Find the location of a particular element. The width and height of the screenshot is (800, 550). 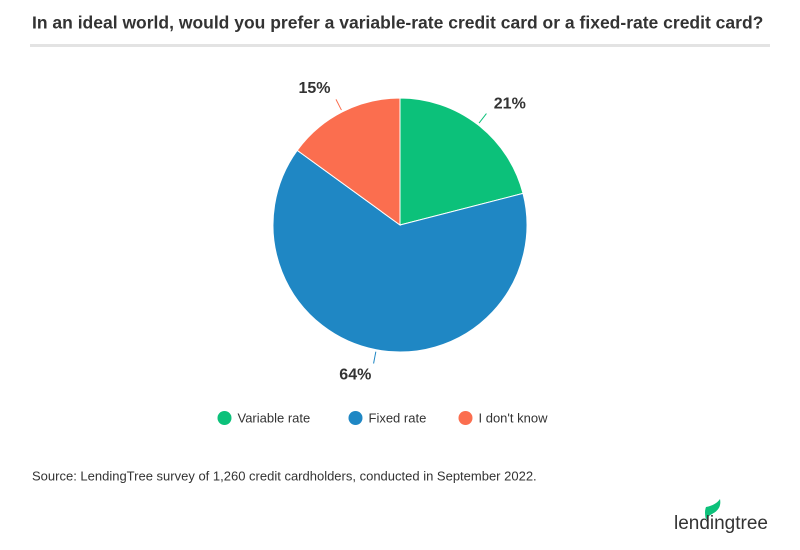

legend-label: I don't know is located at coordinates (514, 417).